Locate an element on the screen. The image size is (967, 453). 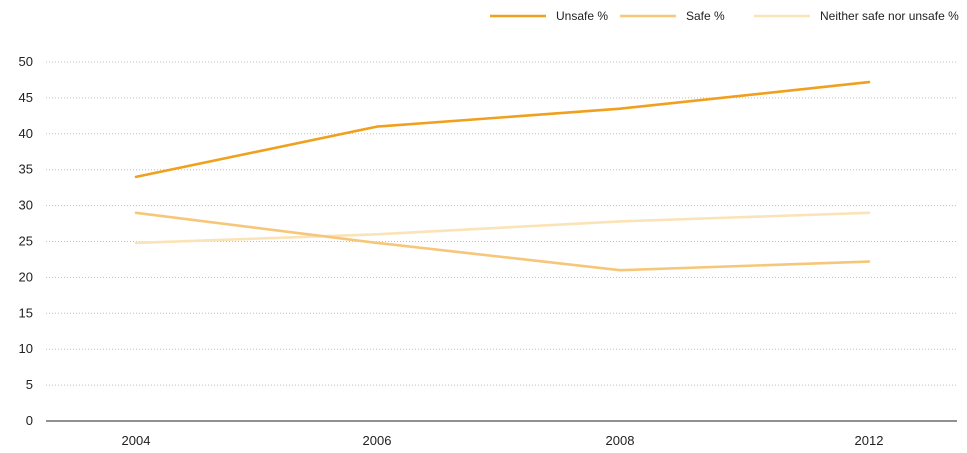
y-tick-label: 10 is located at coordinates (26, 348).